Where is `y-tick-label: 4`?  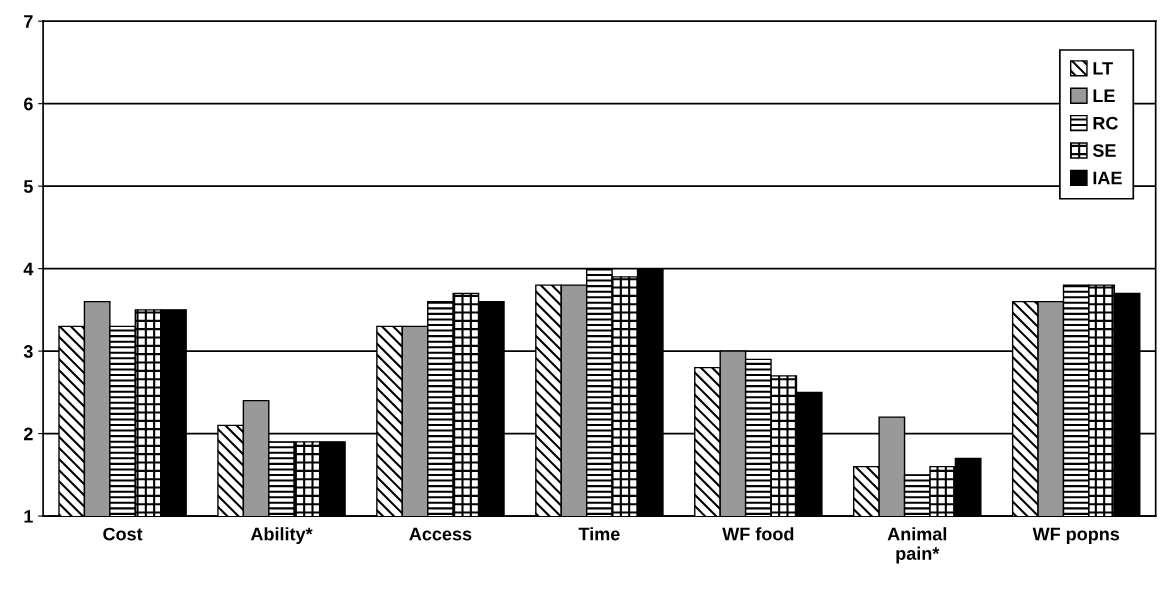 y-tick-label: 4 is located at coordinates (28, 269).